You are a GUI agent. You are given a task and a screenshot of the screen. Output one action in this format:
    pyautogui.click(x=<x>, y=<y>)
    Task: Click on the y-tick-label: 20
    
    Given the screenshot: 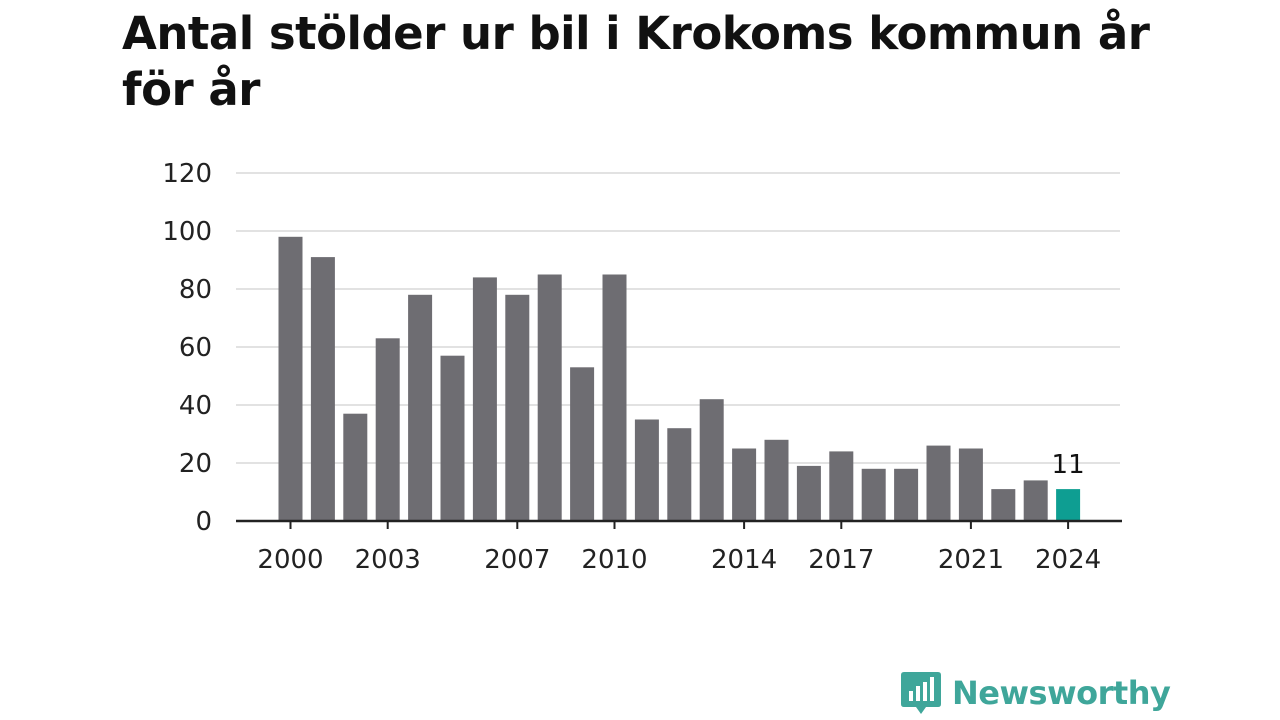 What is the action you would take?
    pyautogui.click(x=195, y=464)
    